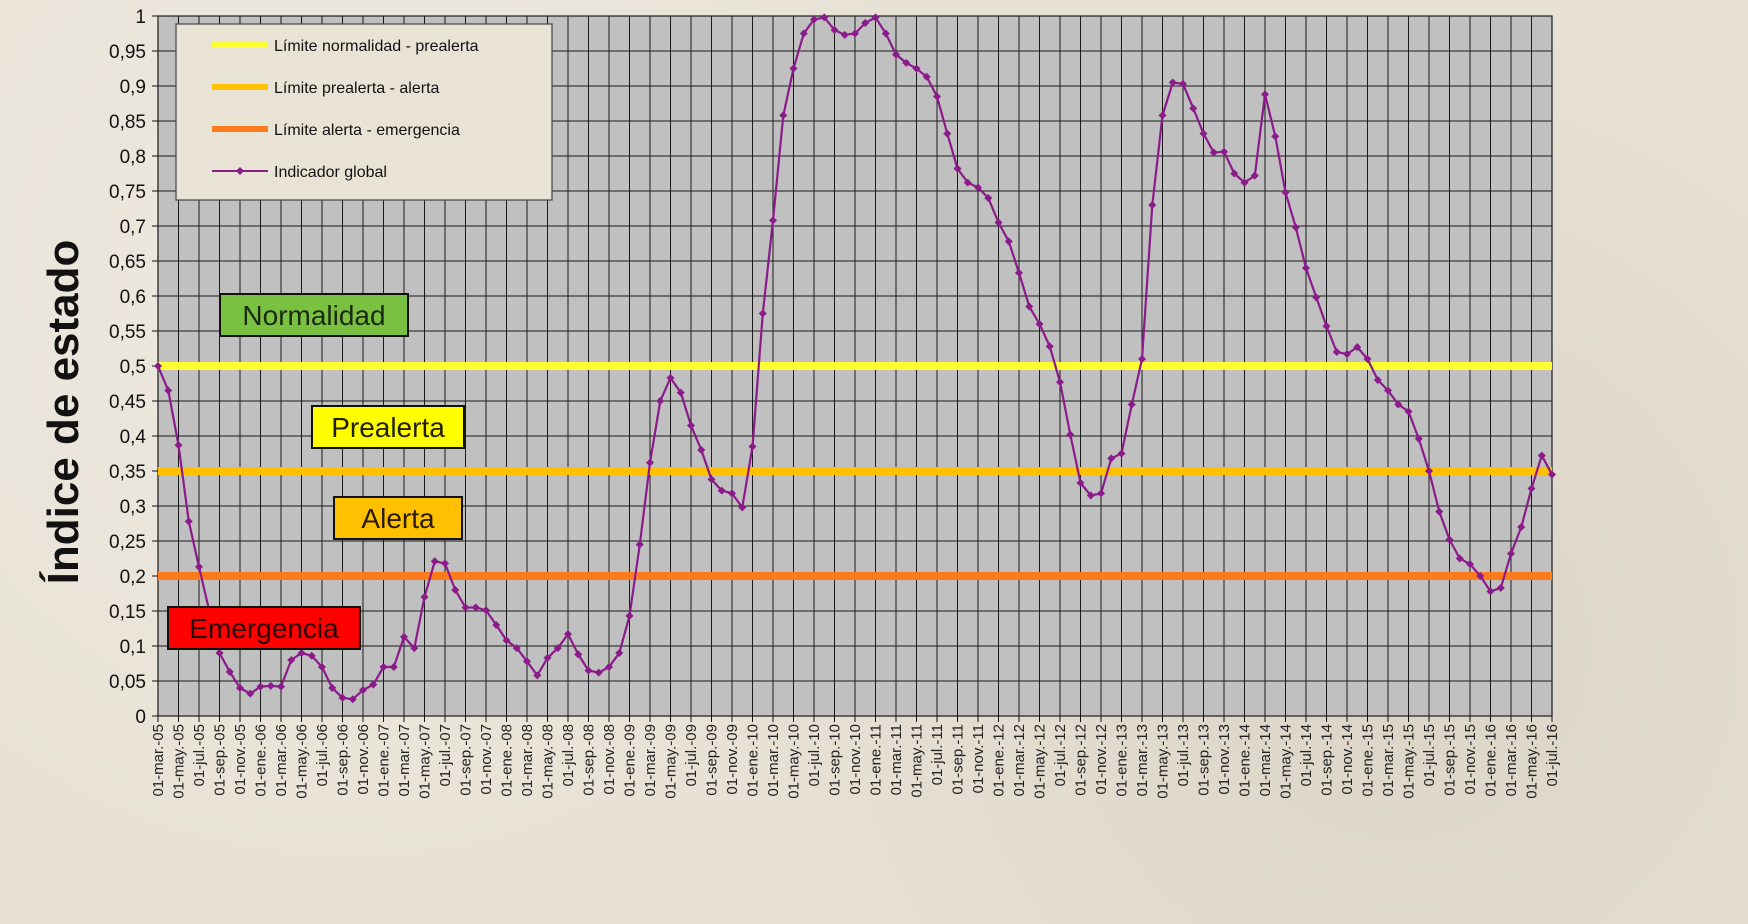 The image size is (1748, 924). Describe the element at coordinates (1204, 760) in the screenshot. I see `x-tick-label: 01-sep.-13` at that location.